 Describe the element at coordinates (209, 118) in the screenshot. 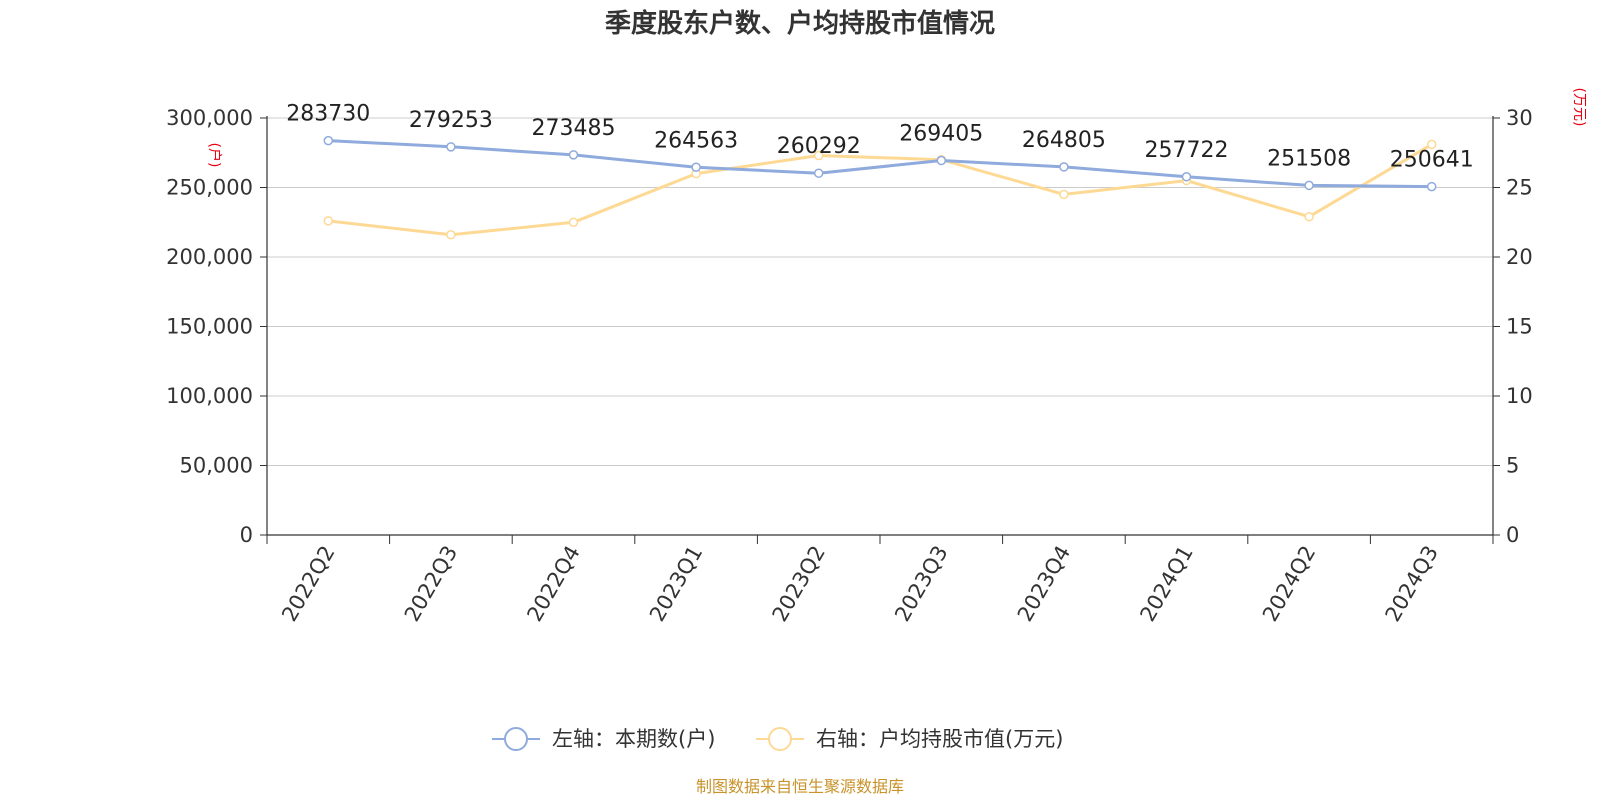

I see `y-left-tick-label: 300,000` at that location.